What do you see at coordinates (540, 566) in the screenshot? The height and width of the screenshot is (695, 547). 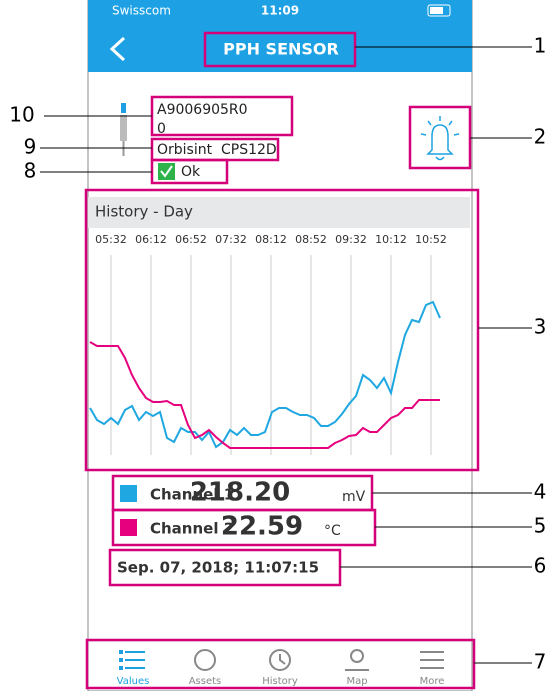 I see `callout-number: 6` at bounding box center [540, 566].